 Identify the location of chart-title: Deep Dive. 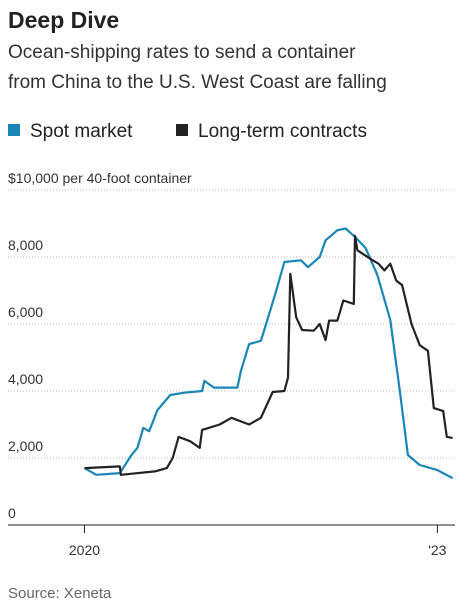
(63, 20).